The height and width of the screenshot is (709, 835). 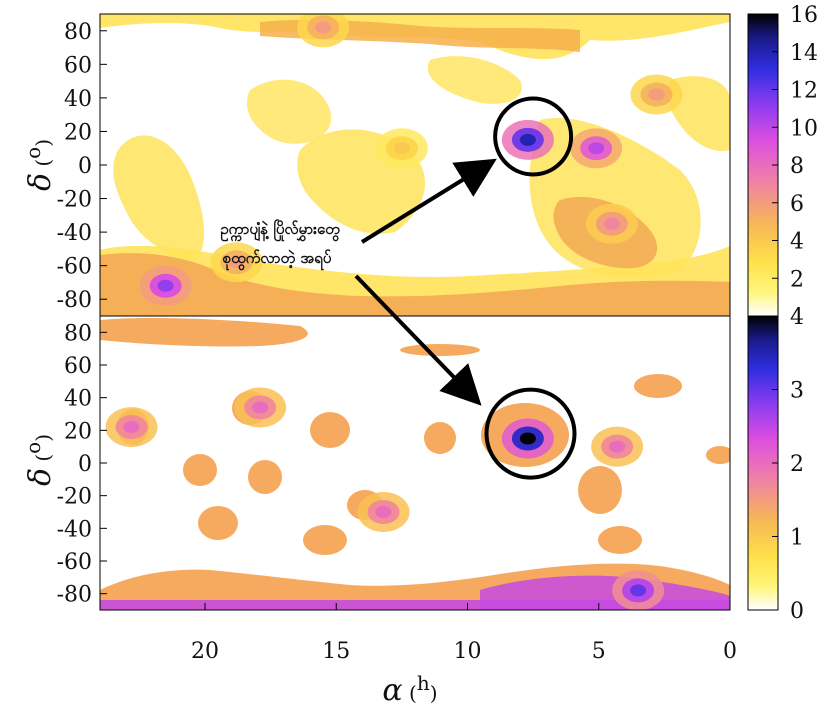 What do you see at coordinates (599, 651) in the screenshot?
I see `x-tick-label: 5` at bounding box center [599, 651].